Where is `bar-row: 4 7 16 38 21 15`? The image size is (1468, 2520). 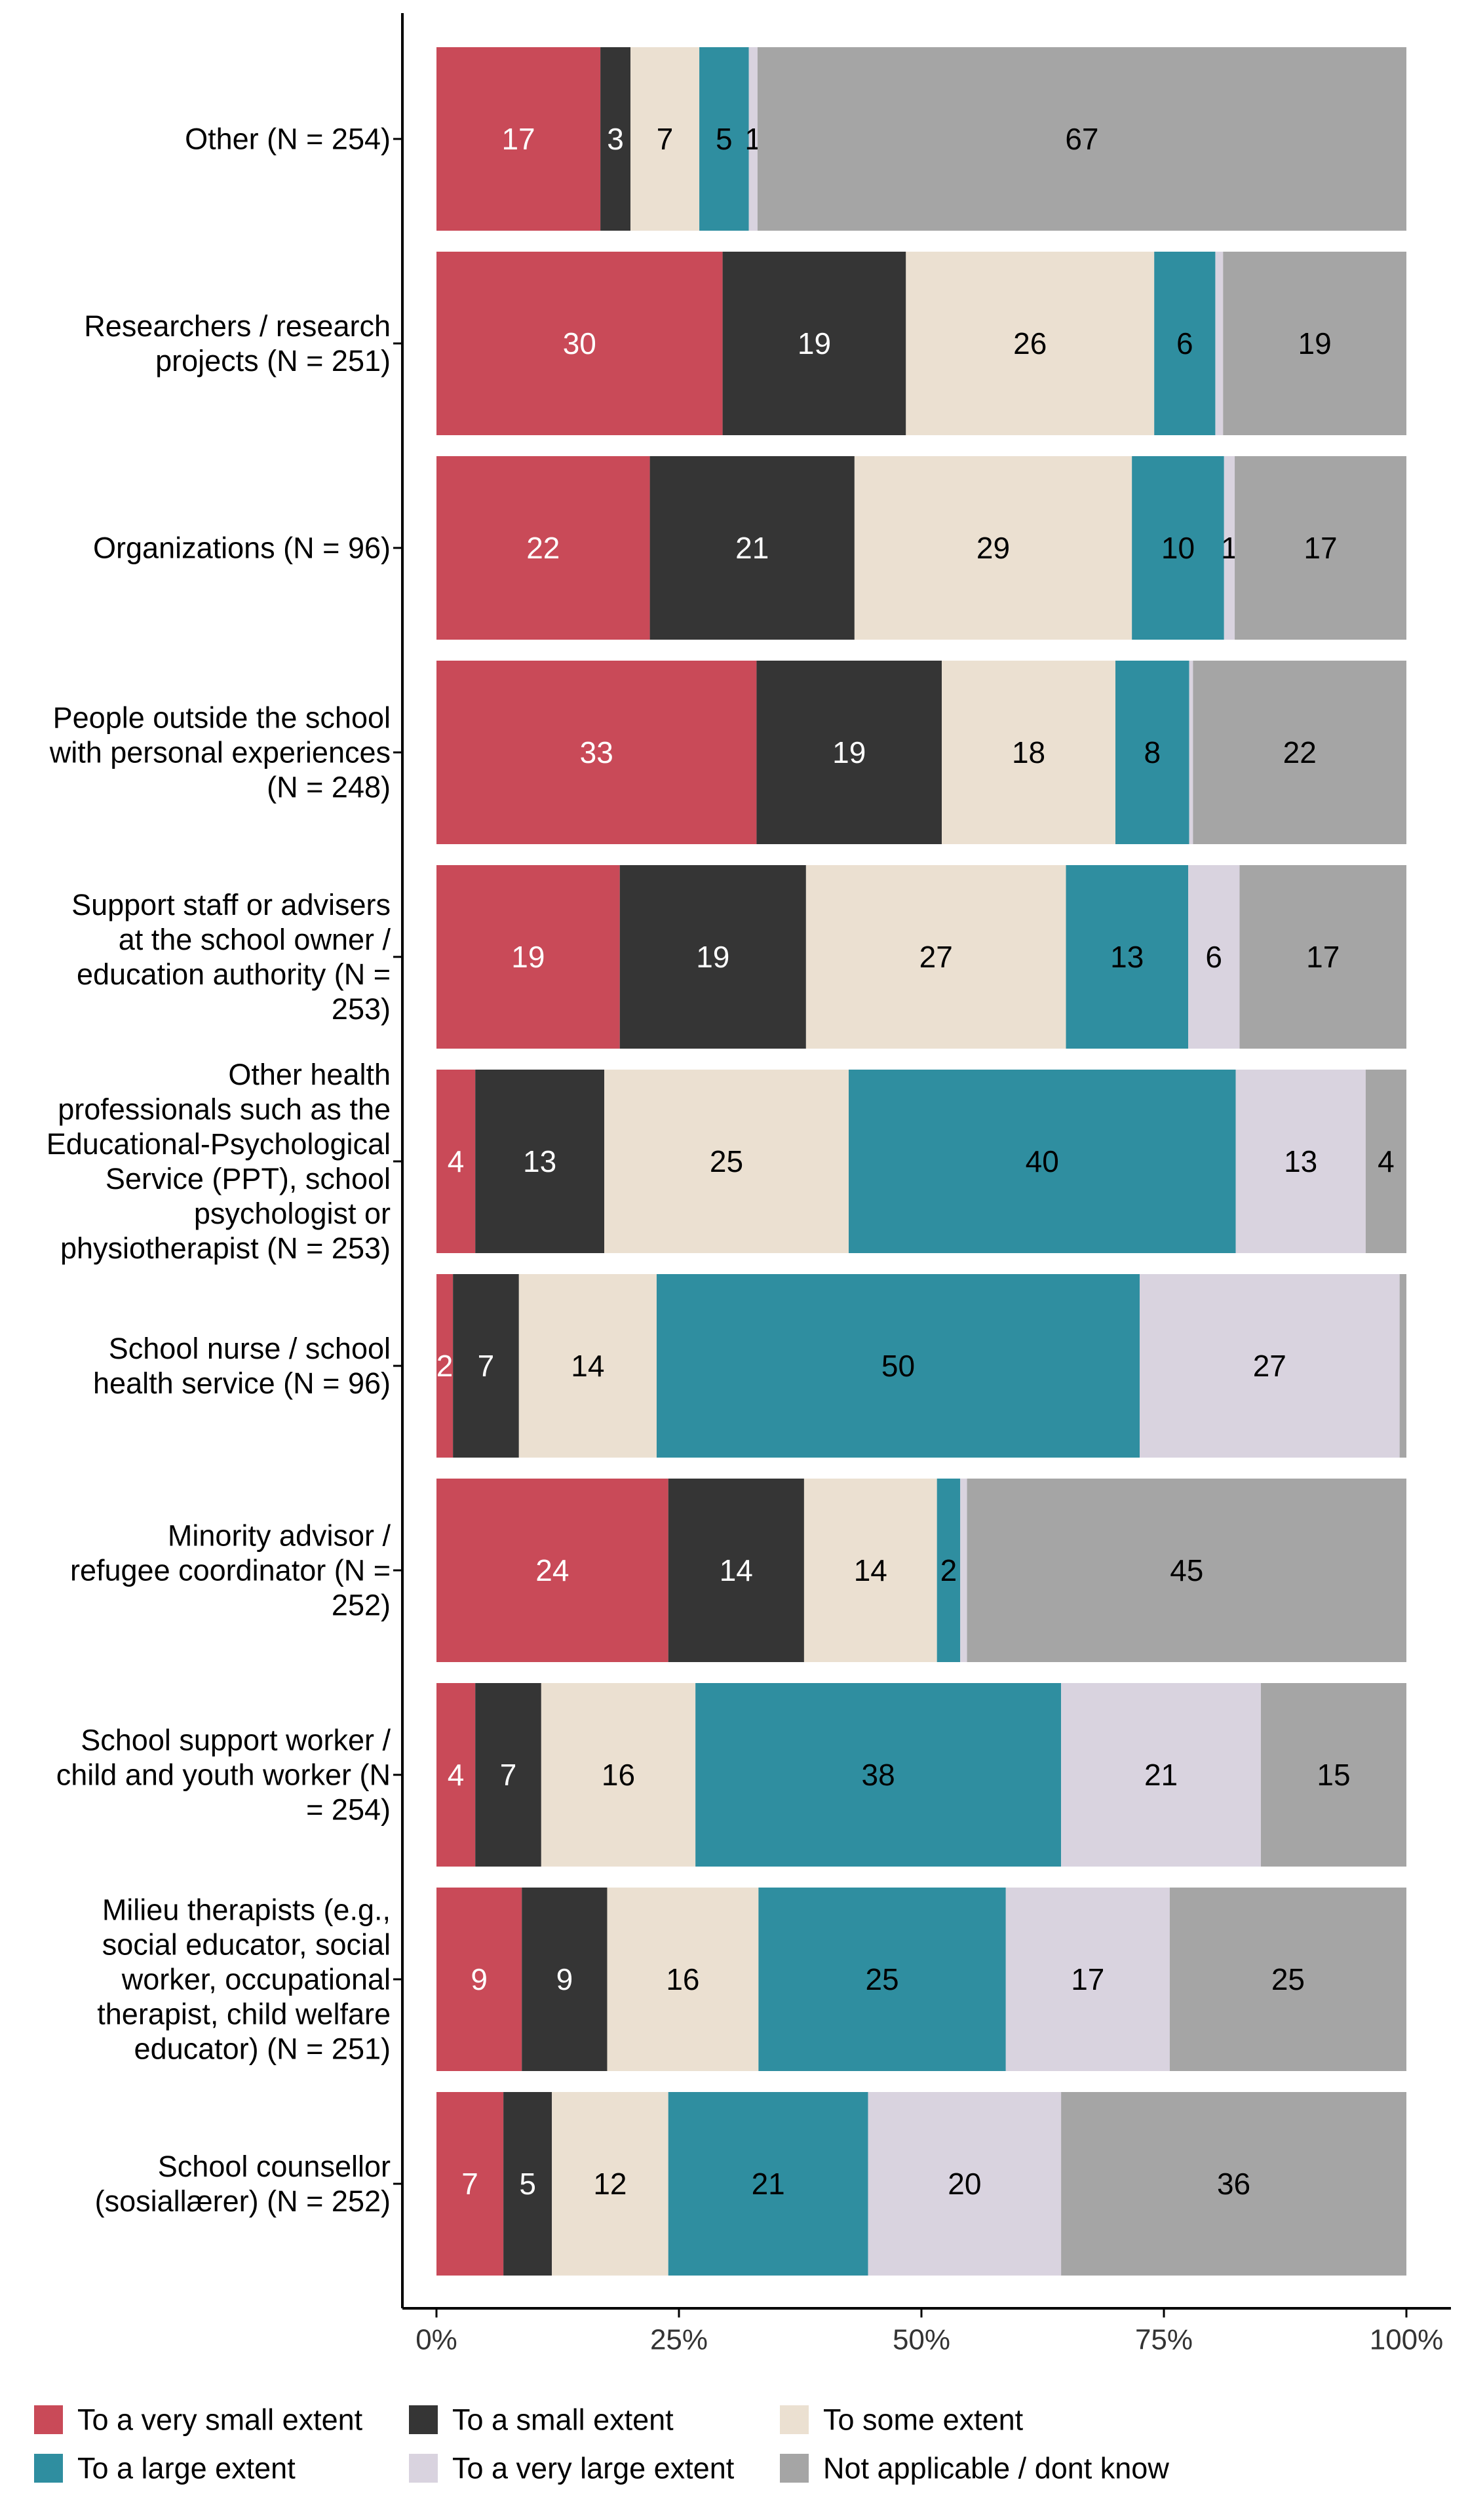
bar-row: 4 7 16 38 21 15 is located at coordinates (921, 1775).